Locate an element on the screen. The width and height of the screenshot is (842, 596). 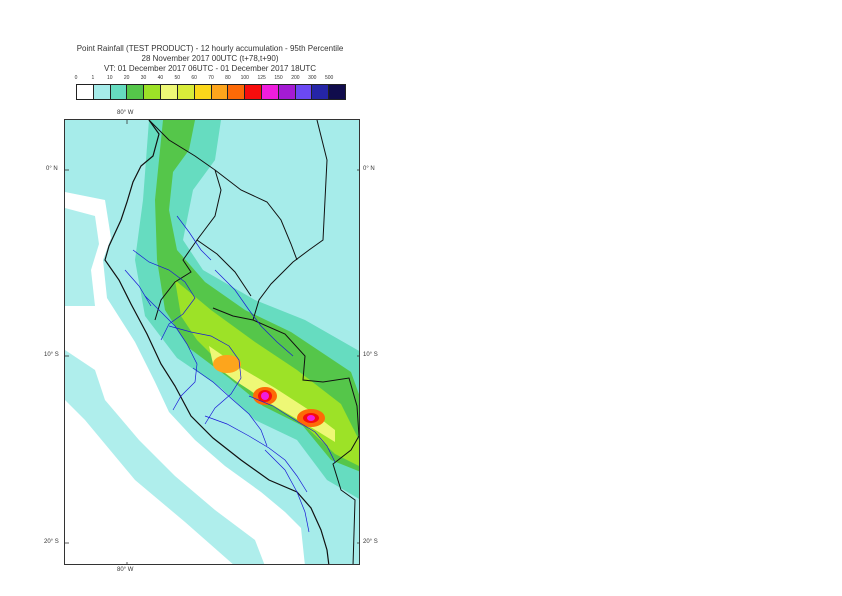
legend-tick-label: 10 is located at coordinates (109, 78).